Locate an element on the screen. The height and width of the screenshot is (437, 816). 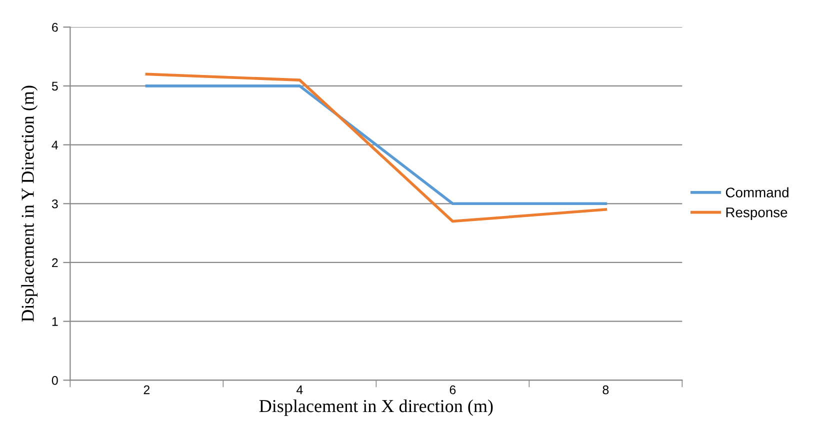
y-tick-label: 6 is located at coordinates (55, 27).